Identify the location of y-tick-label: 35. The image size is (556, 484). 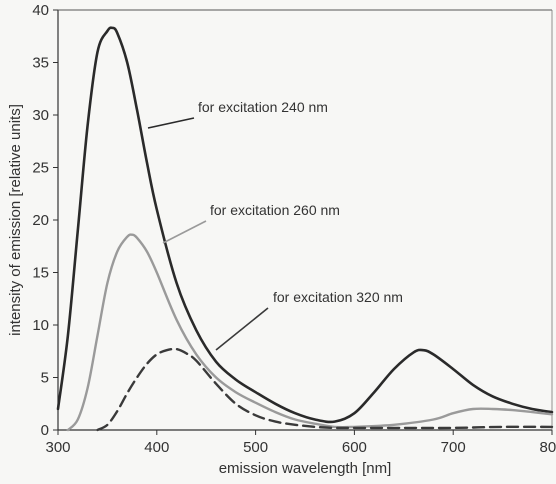
(40, 63).